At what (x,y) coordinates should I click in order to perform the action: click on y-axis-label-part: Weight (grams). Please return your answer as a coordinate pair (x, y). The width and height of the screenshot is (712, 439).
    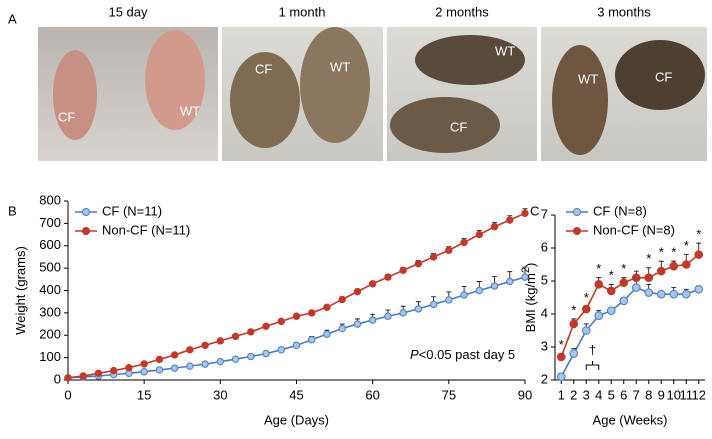
    Looking at the image, I should click on (20, 290).